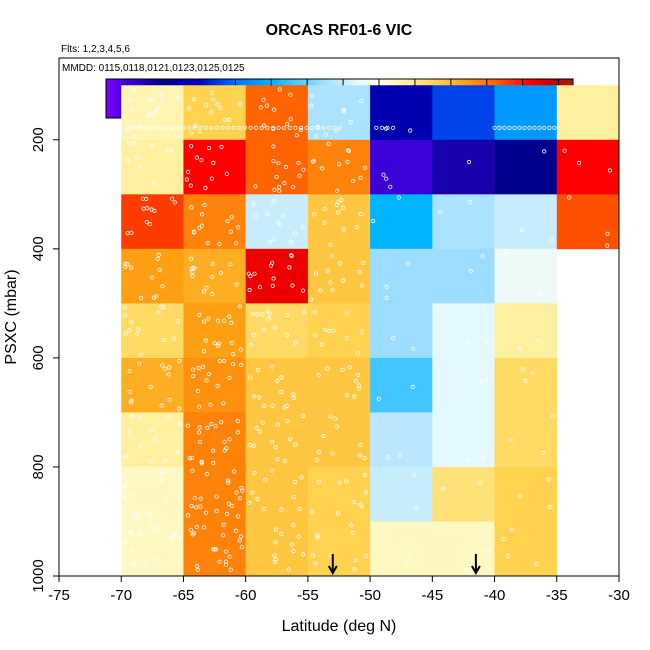  I want to click on x-tick-label: -35, so click(557, 595).